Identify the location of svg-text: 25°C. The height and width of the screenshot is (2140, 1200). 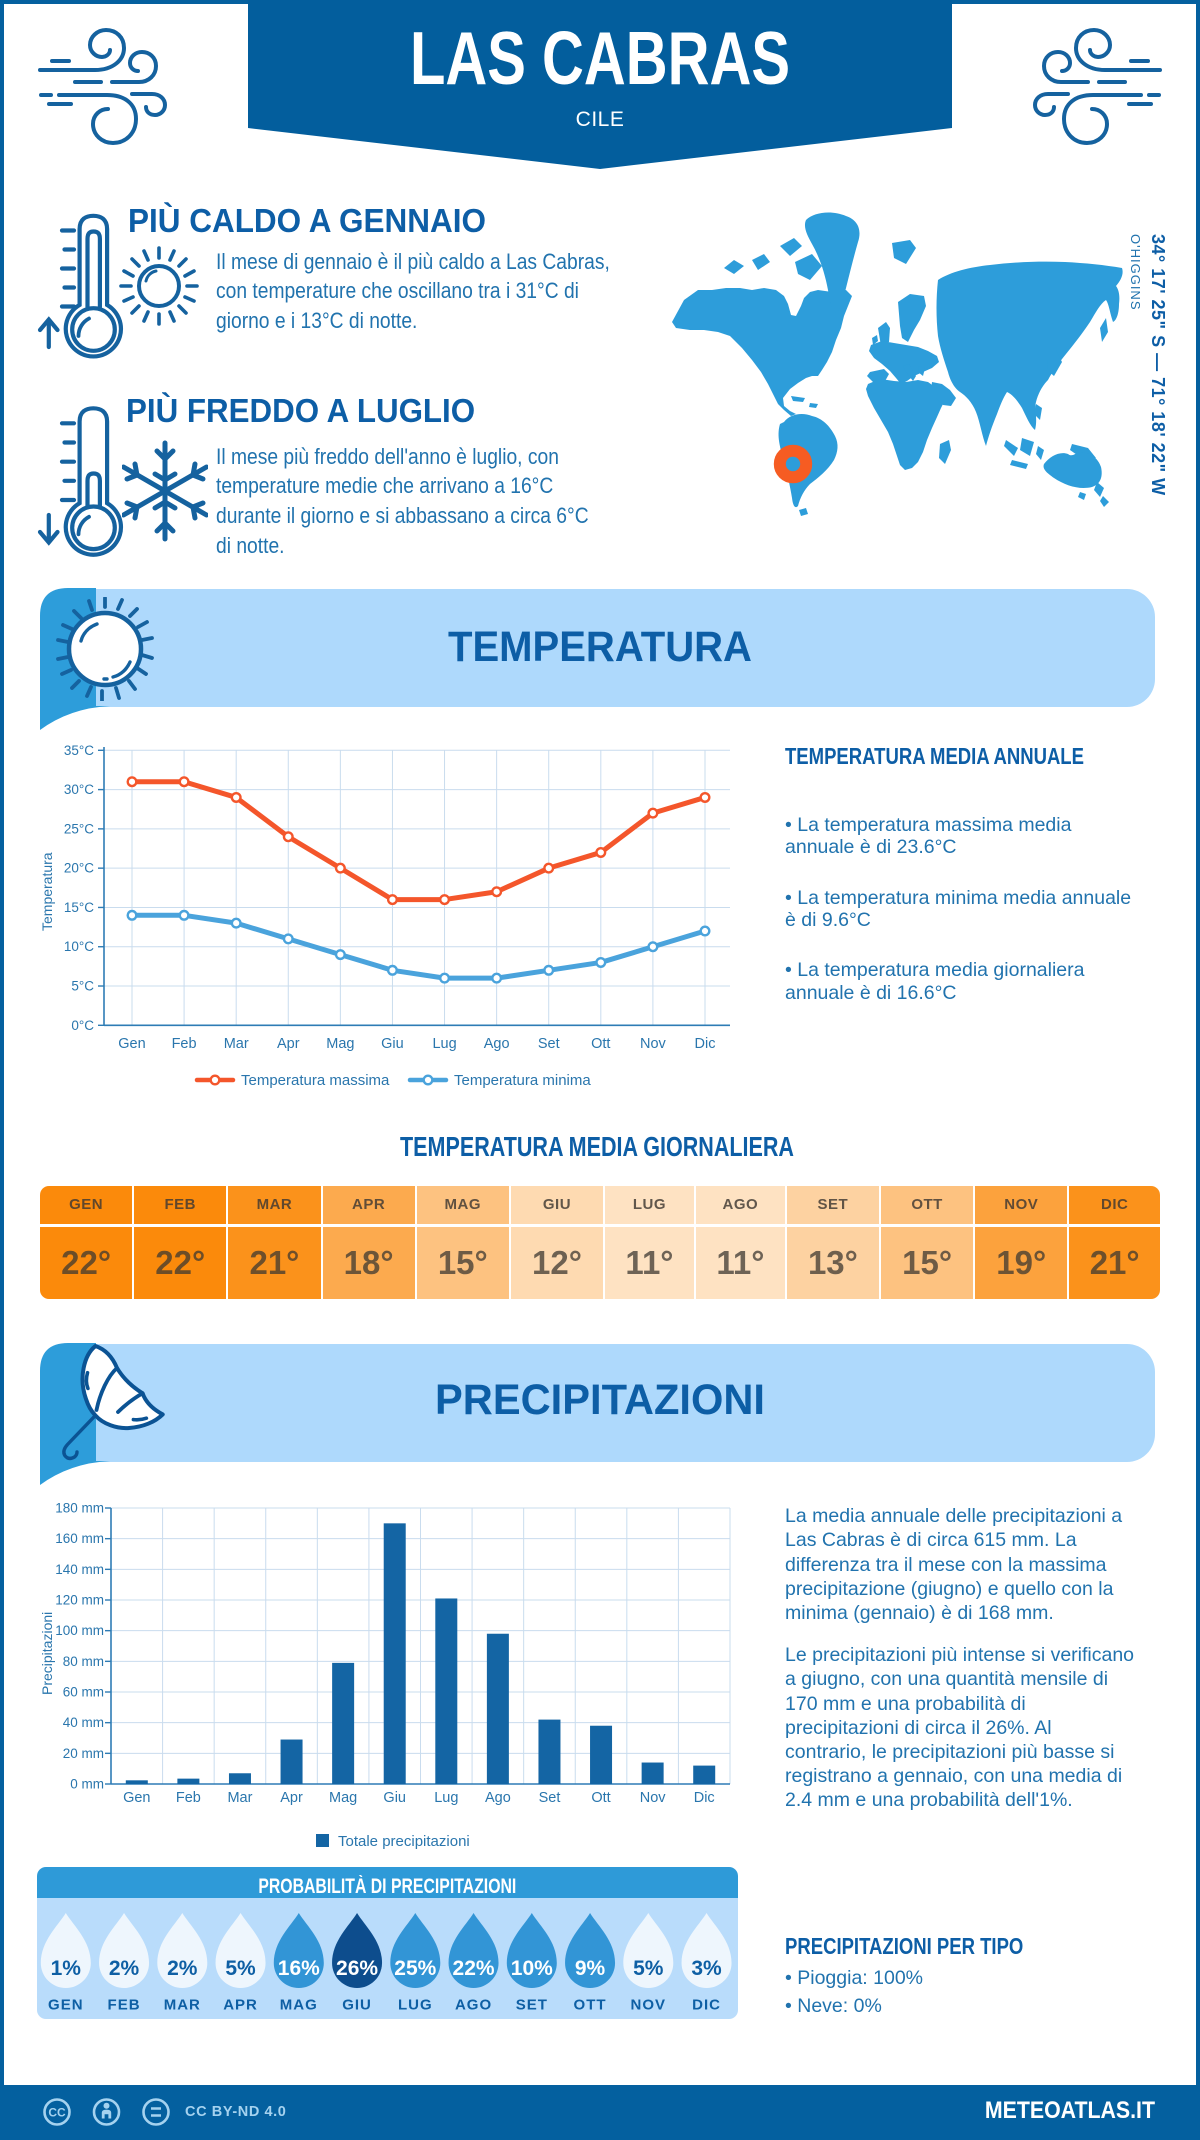
(79, 828).